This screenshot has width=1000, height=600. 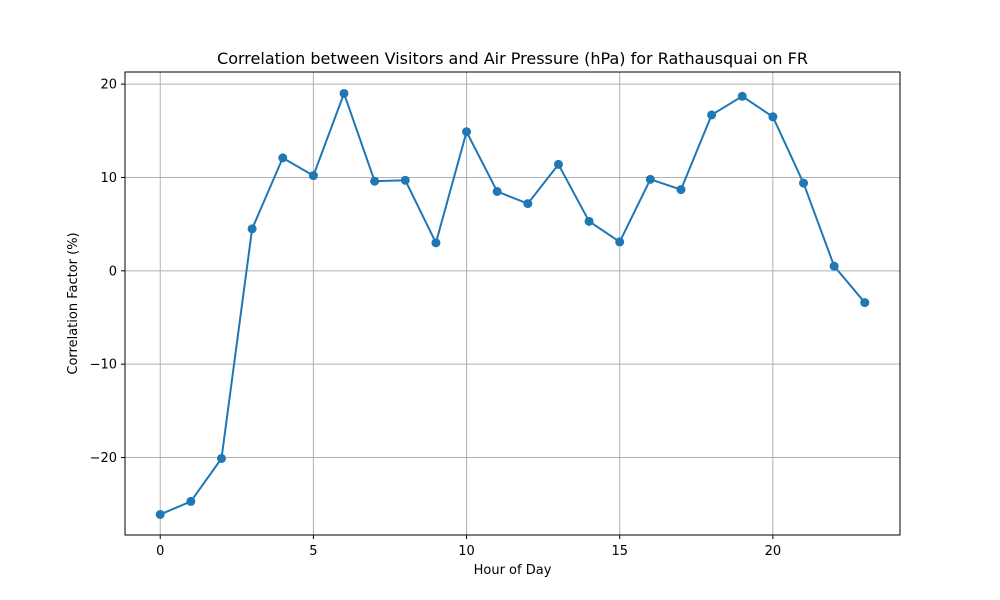 I want to click on x-tick-label: 10, so click(x=466, y=551).